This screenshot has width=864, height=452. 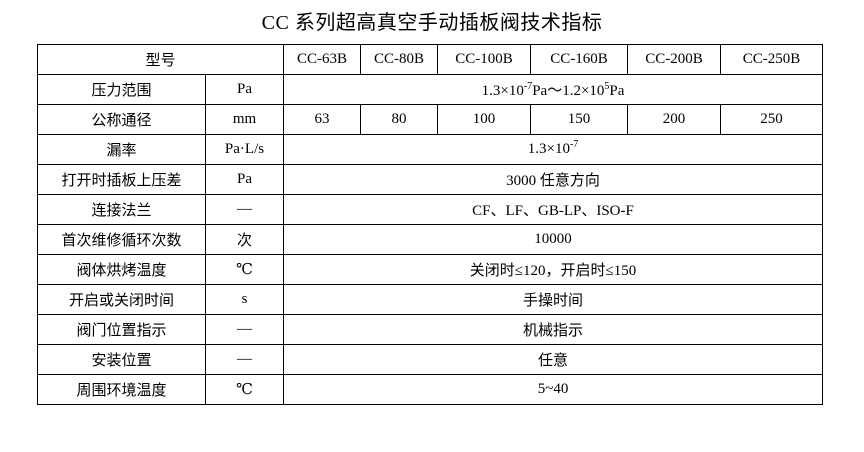 What do you see at coordinates (121, 89) in the screenshot?
I see `row-label: 压力范围` at bounding box center [121, 89].